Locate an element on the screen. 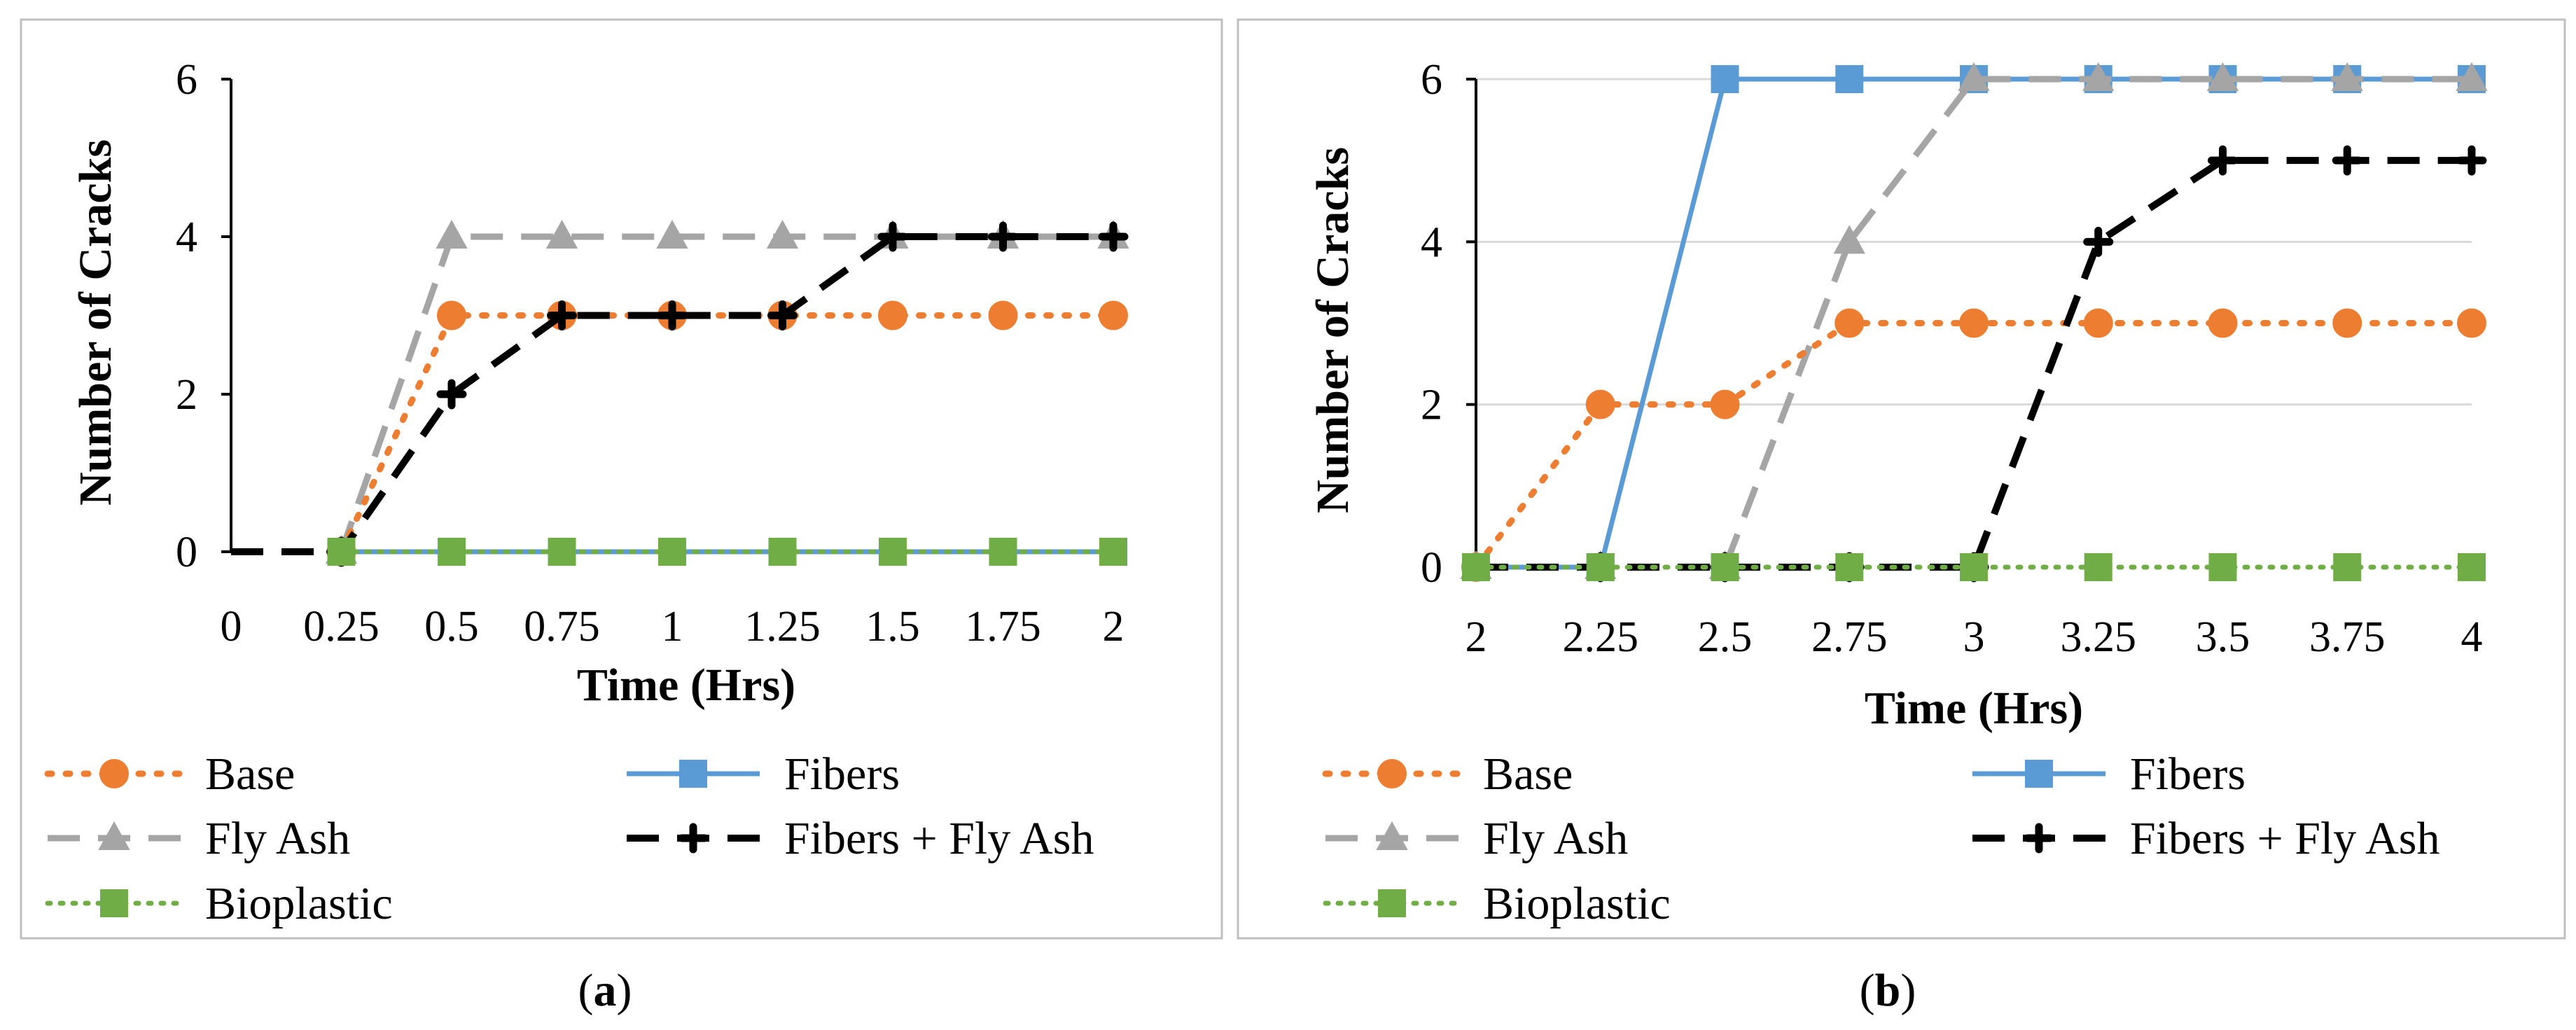 Image resolution: width=2576 pixels, height=1030 pixels. x-tick-label: 1.5 is located at coordinates (892, 626).